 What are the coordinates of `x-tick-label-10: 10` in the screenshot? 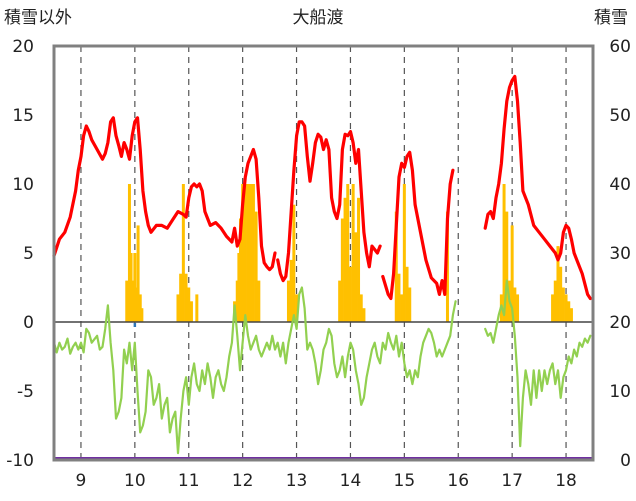 It's located at (135, 481).